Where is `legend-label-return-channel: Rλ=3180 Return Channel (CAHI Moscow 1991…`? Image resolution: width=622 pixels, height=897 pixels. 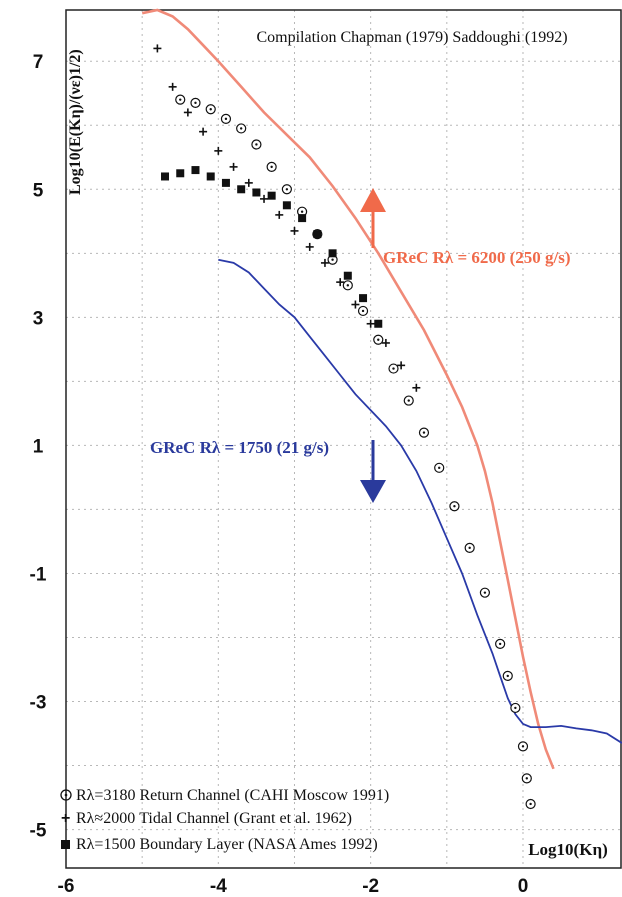
legend-label-return-channel: Rλ=3180 Return Channel (CAHI Moscow 1991… is located at coordinates (232, 795).